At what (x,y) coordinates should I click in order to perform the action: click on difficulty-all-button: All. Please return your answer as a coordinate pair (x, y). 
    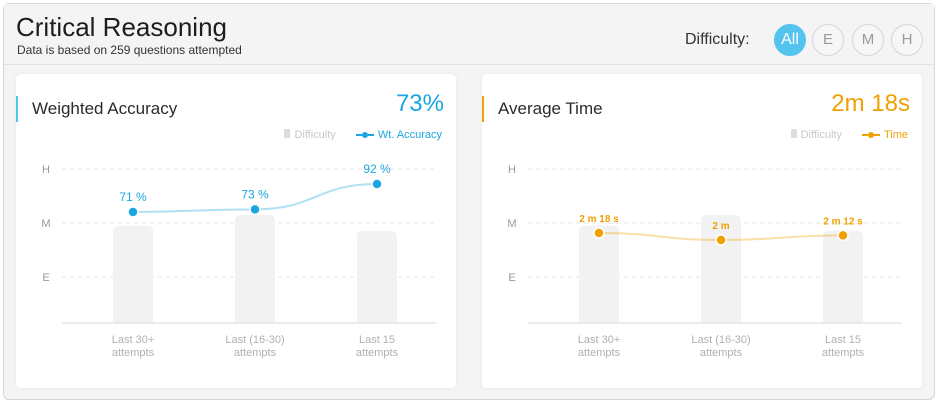
    Looking at the image, I should click on (790, 40).